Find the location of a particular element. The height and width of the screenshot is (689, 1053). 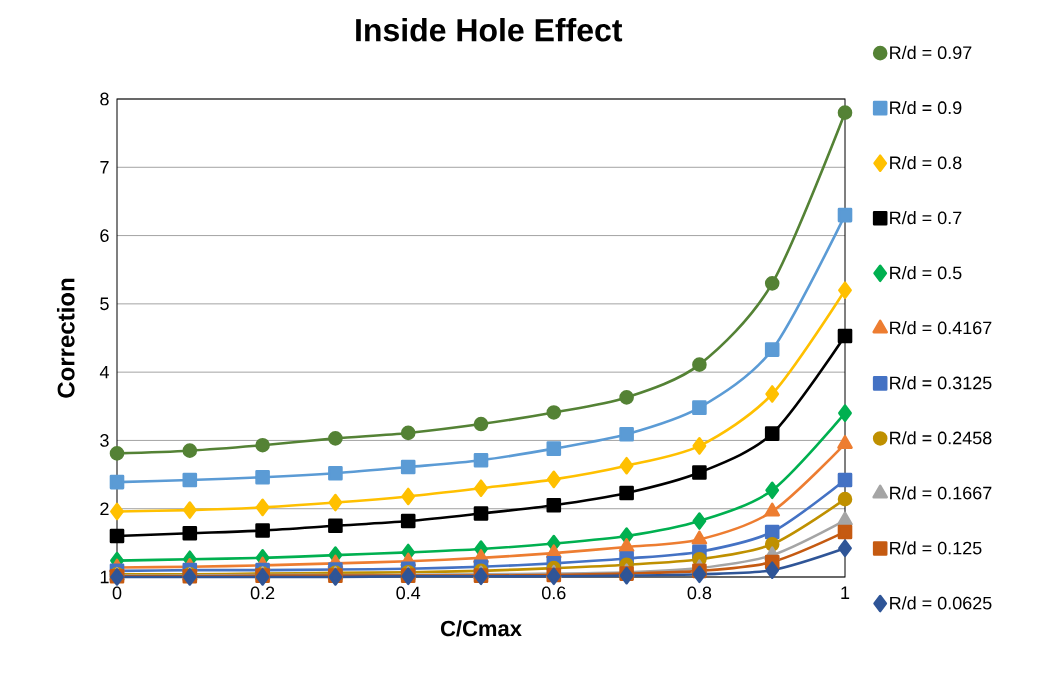

x-tick-label: 1 is located at coordinates (845, 592).